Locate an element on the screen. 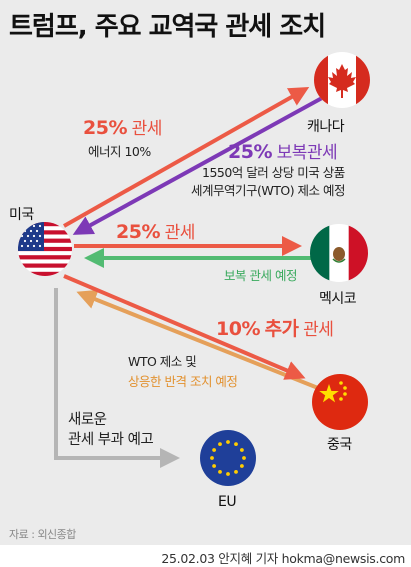 This screenshot has width=411, height=567. flag-mexico-icon is located at coordinates (339, 253).